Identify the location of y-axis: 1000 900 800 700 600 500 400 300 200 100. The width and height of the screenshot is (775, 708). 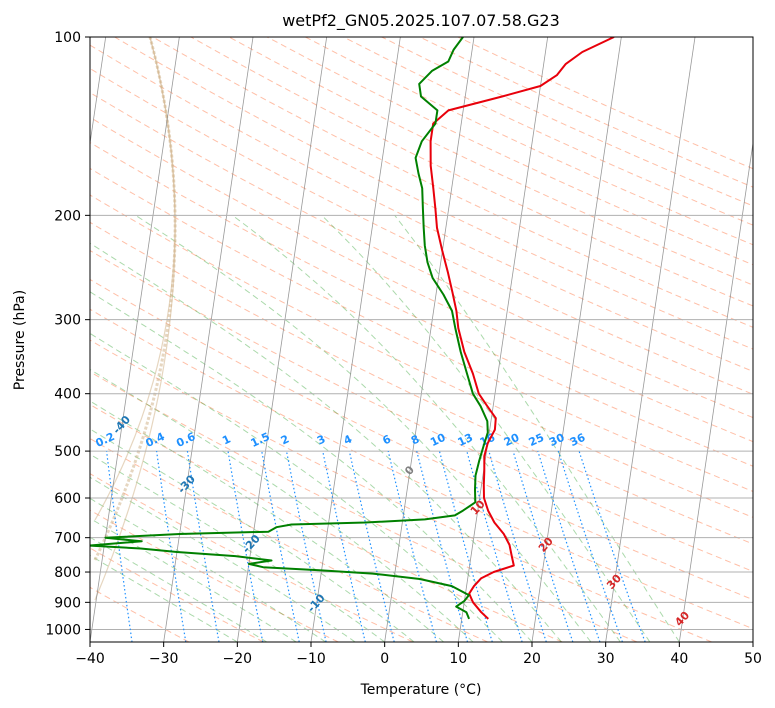
(67, 334).